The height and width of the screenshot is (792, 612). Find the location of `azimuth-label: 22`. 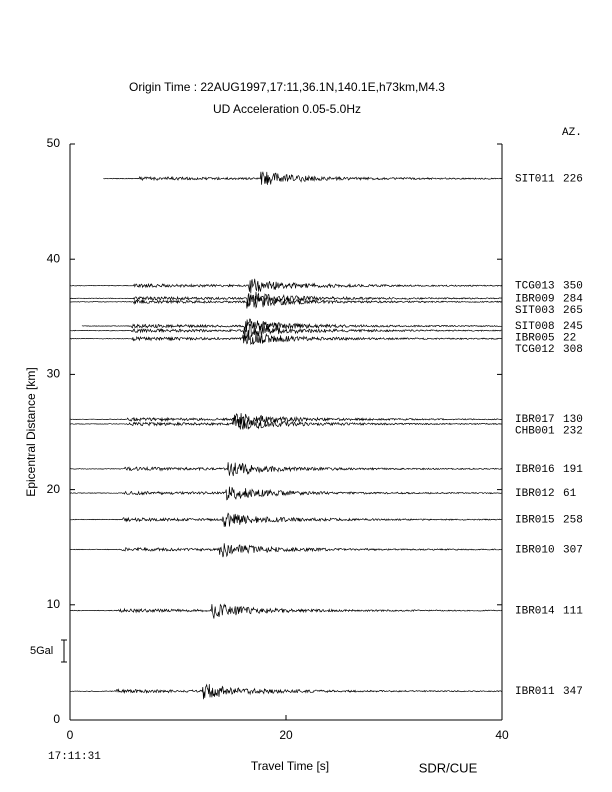

azimuth-label: 22 is located at coordinates (569, 338).